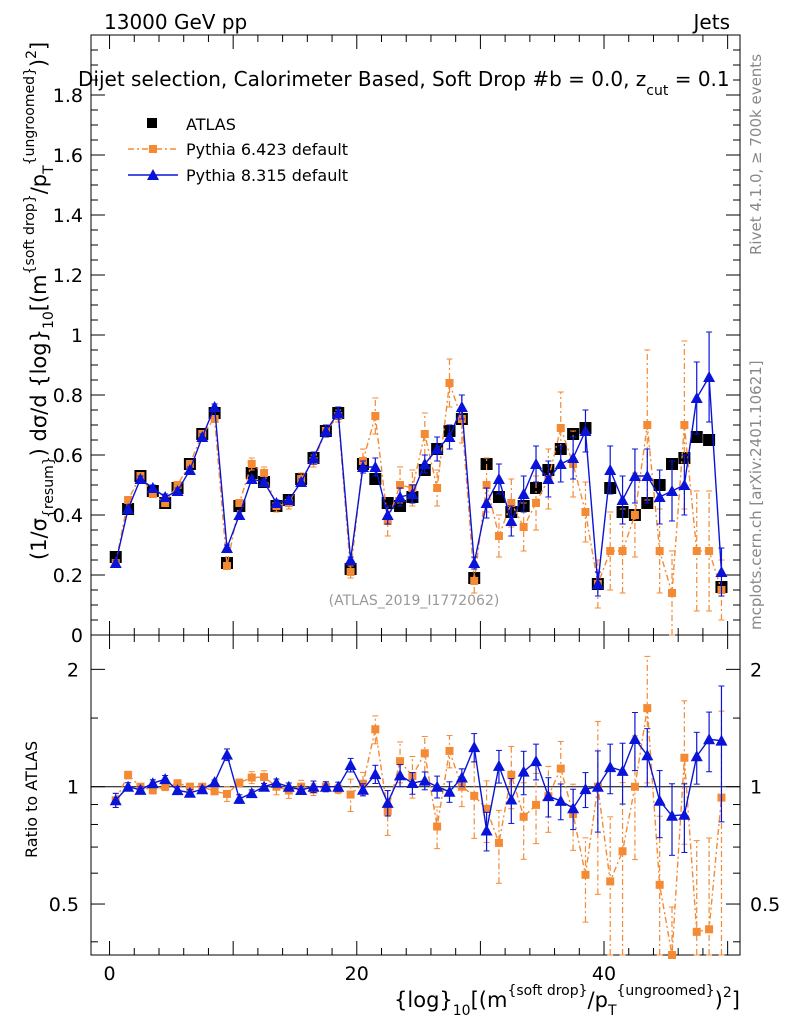  Describe the element at coordinates (267, 175) in the screenshot. I see `legend-pythia8-label: Pythia 8.315 default` at that location.